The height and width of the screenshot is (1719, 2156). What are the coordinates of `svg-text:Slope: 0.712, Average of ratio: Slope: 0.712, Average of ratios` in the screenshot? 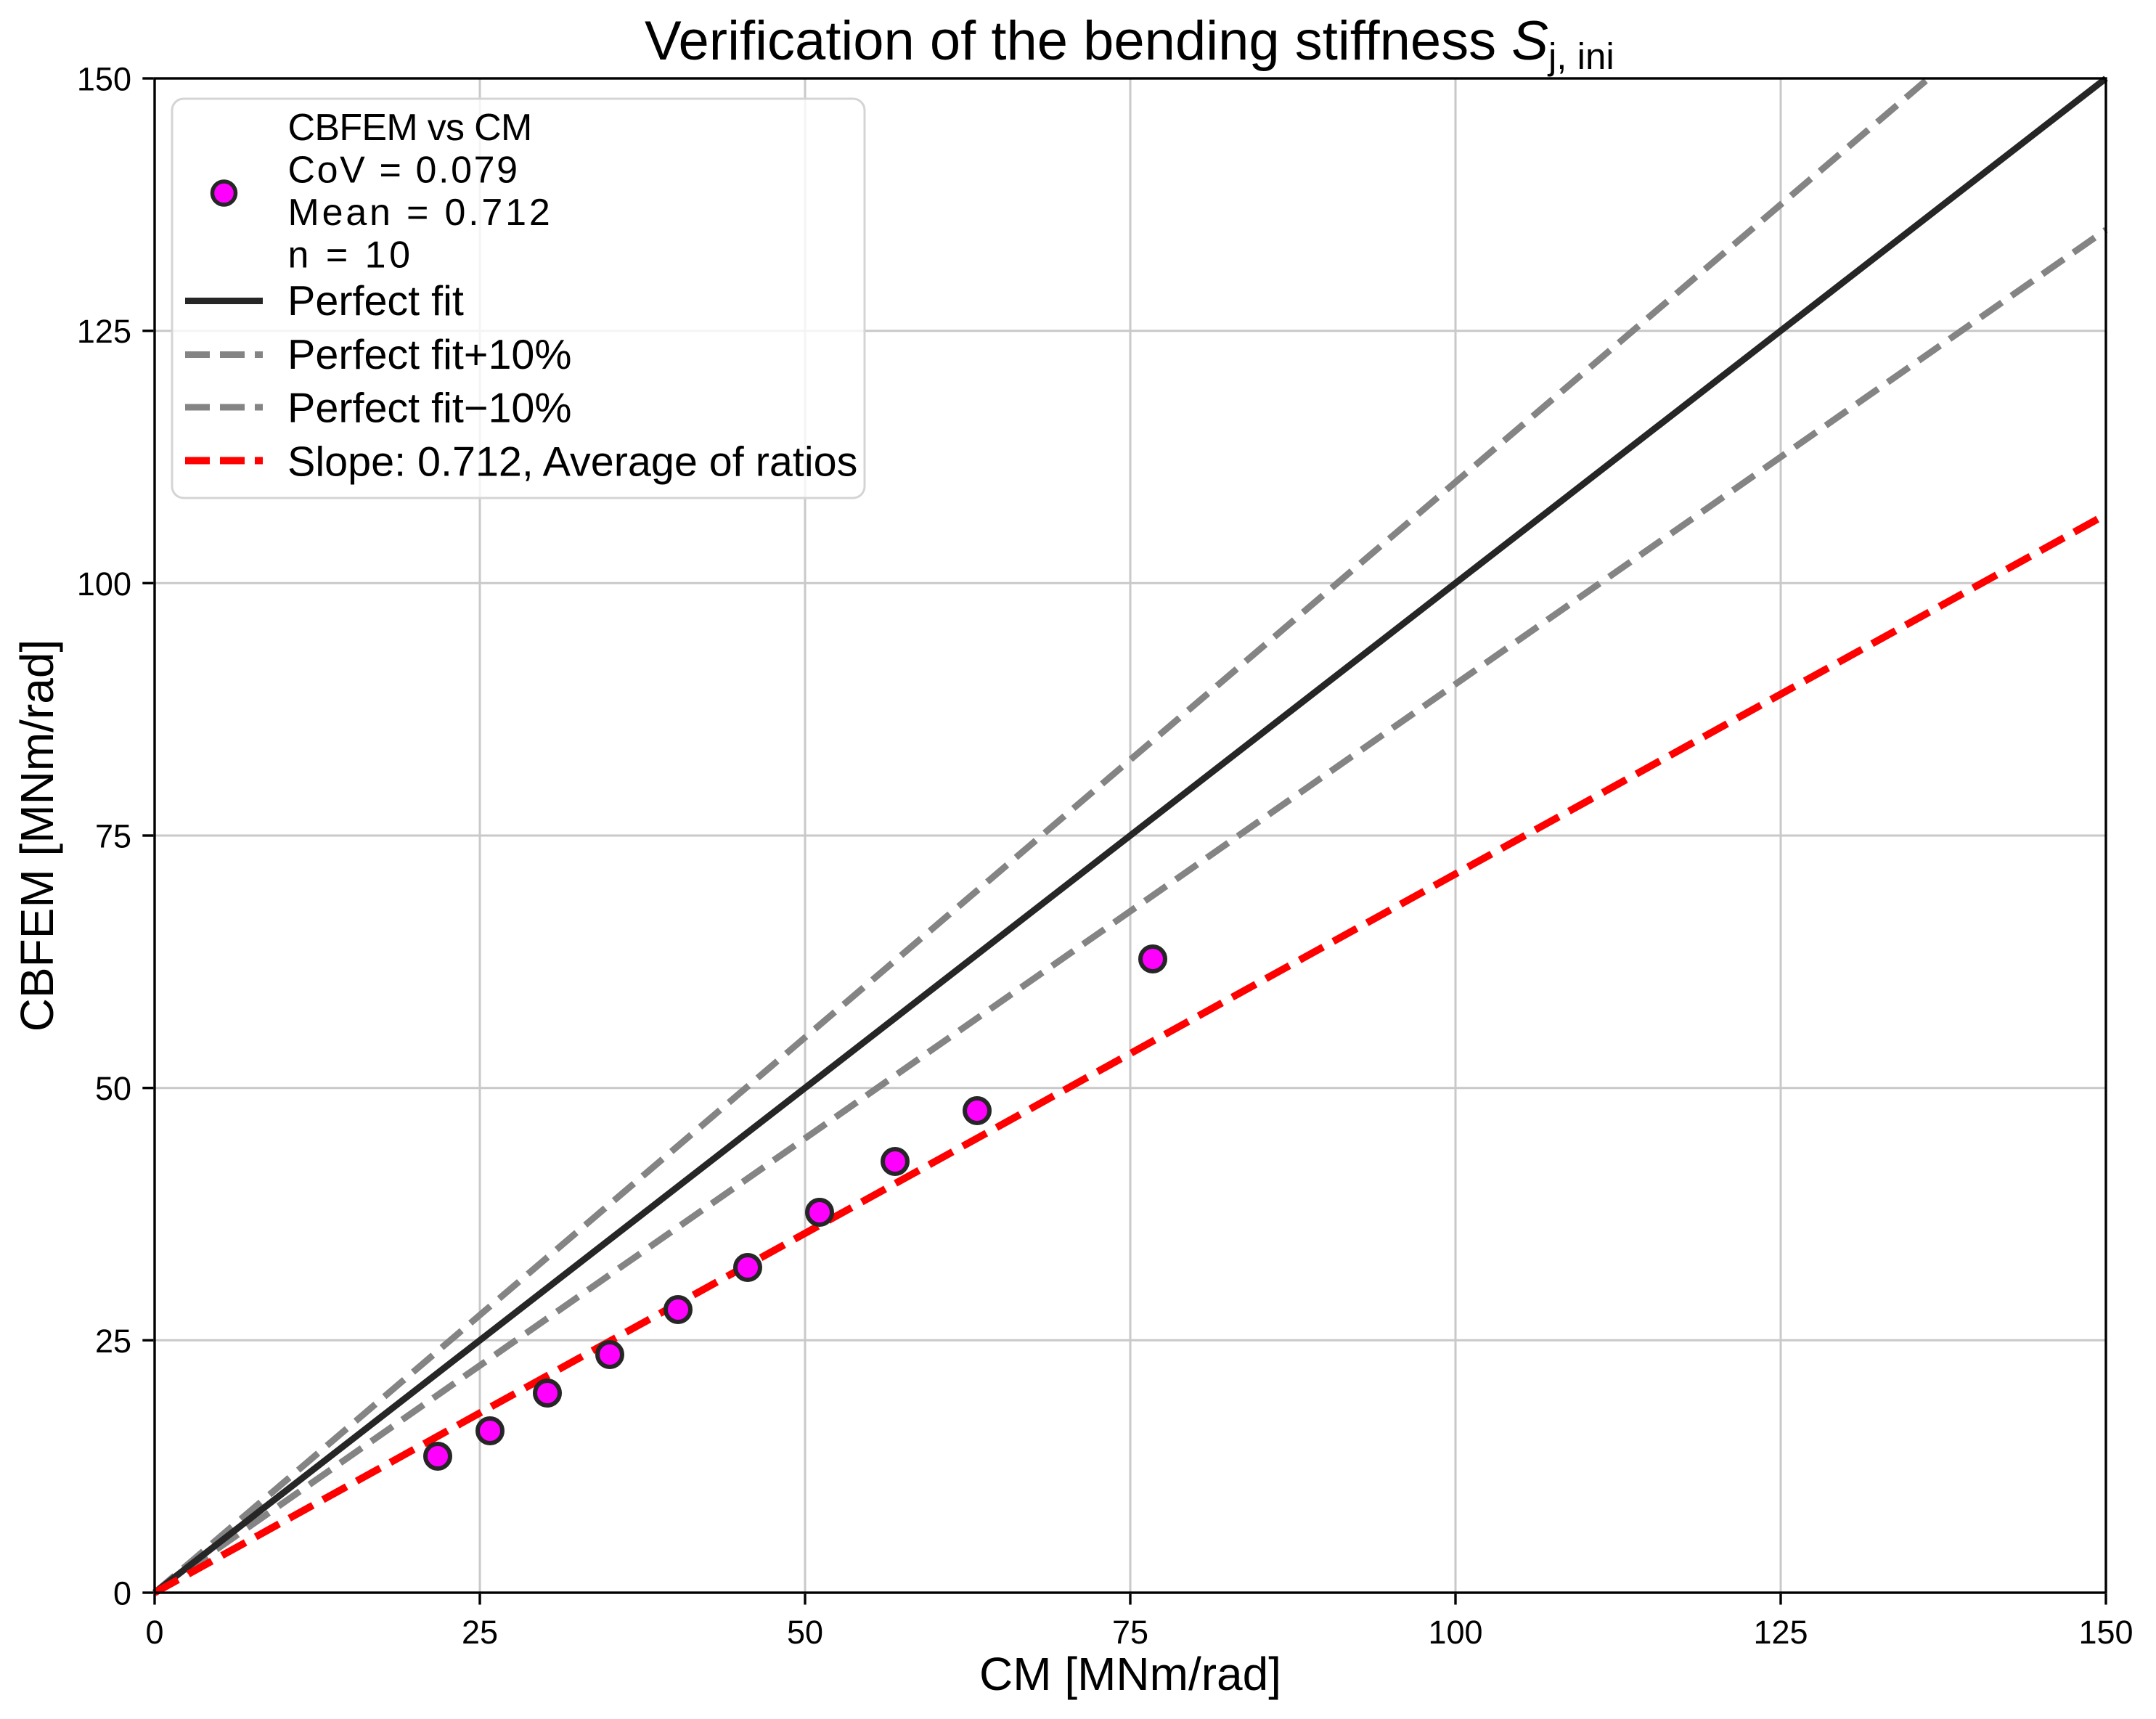 It's located at (572, 461).